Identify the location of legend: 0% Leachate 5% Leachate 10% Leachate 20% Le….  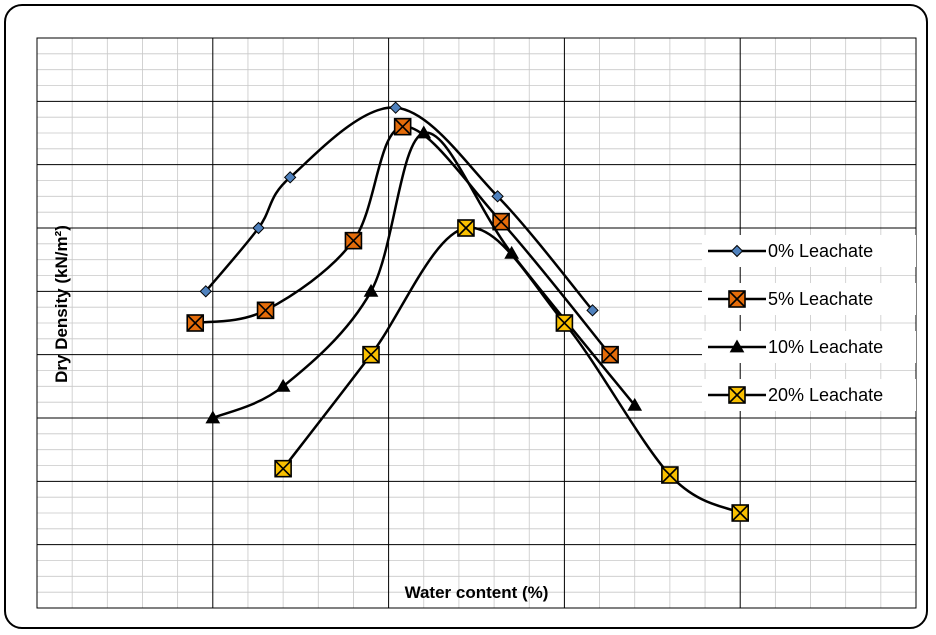
(809, 323).